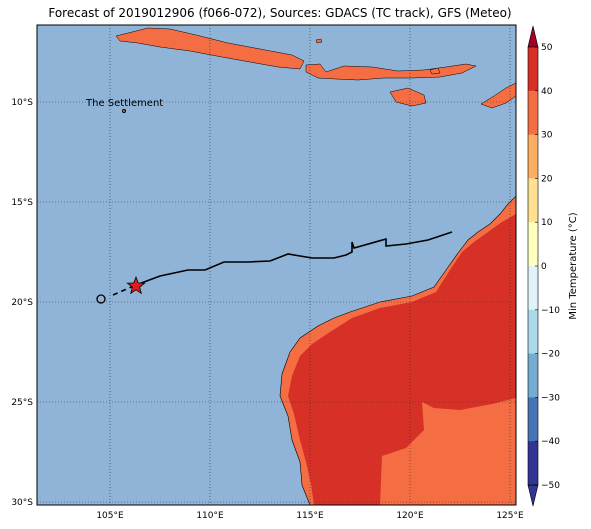 This screenshot has height=529, width=591. I want to click on lon-tick: 125°E, so click(510, 516).